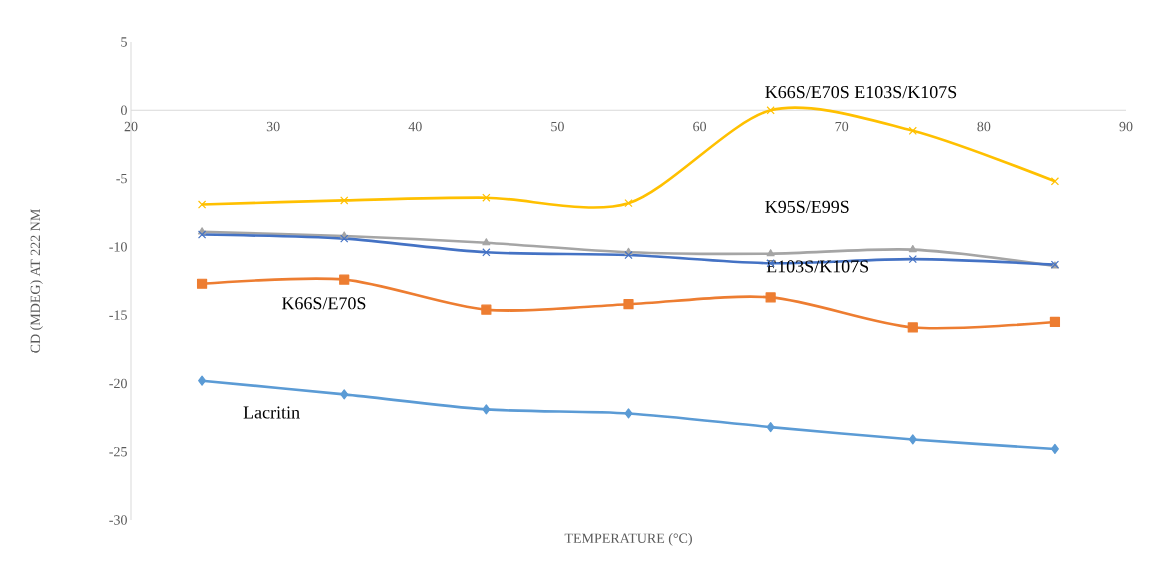 The width and height of the screenshot is (1154, 582). What do you see at coordinates (323, 303) in the screenshot?
I see `series-label: K66S/E70S` at bounding box center [323, 303].